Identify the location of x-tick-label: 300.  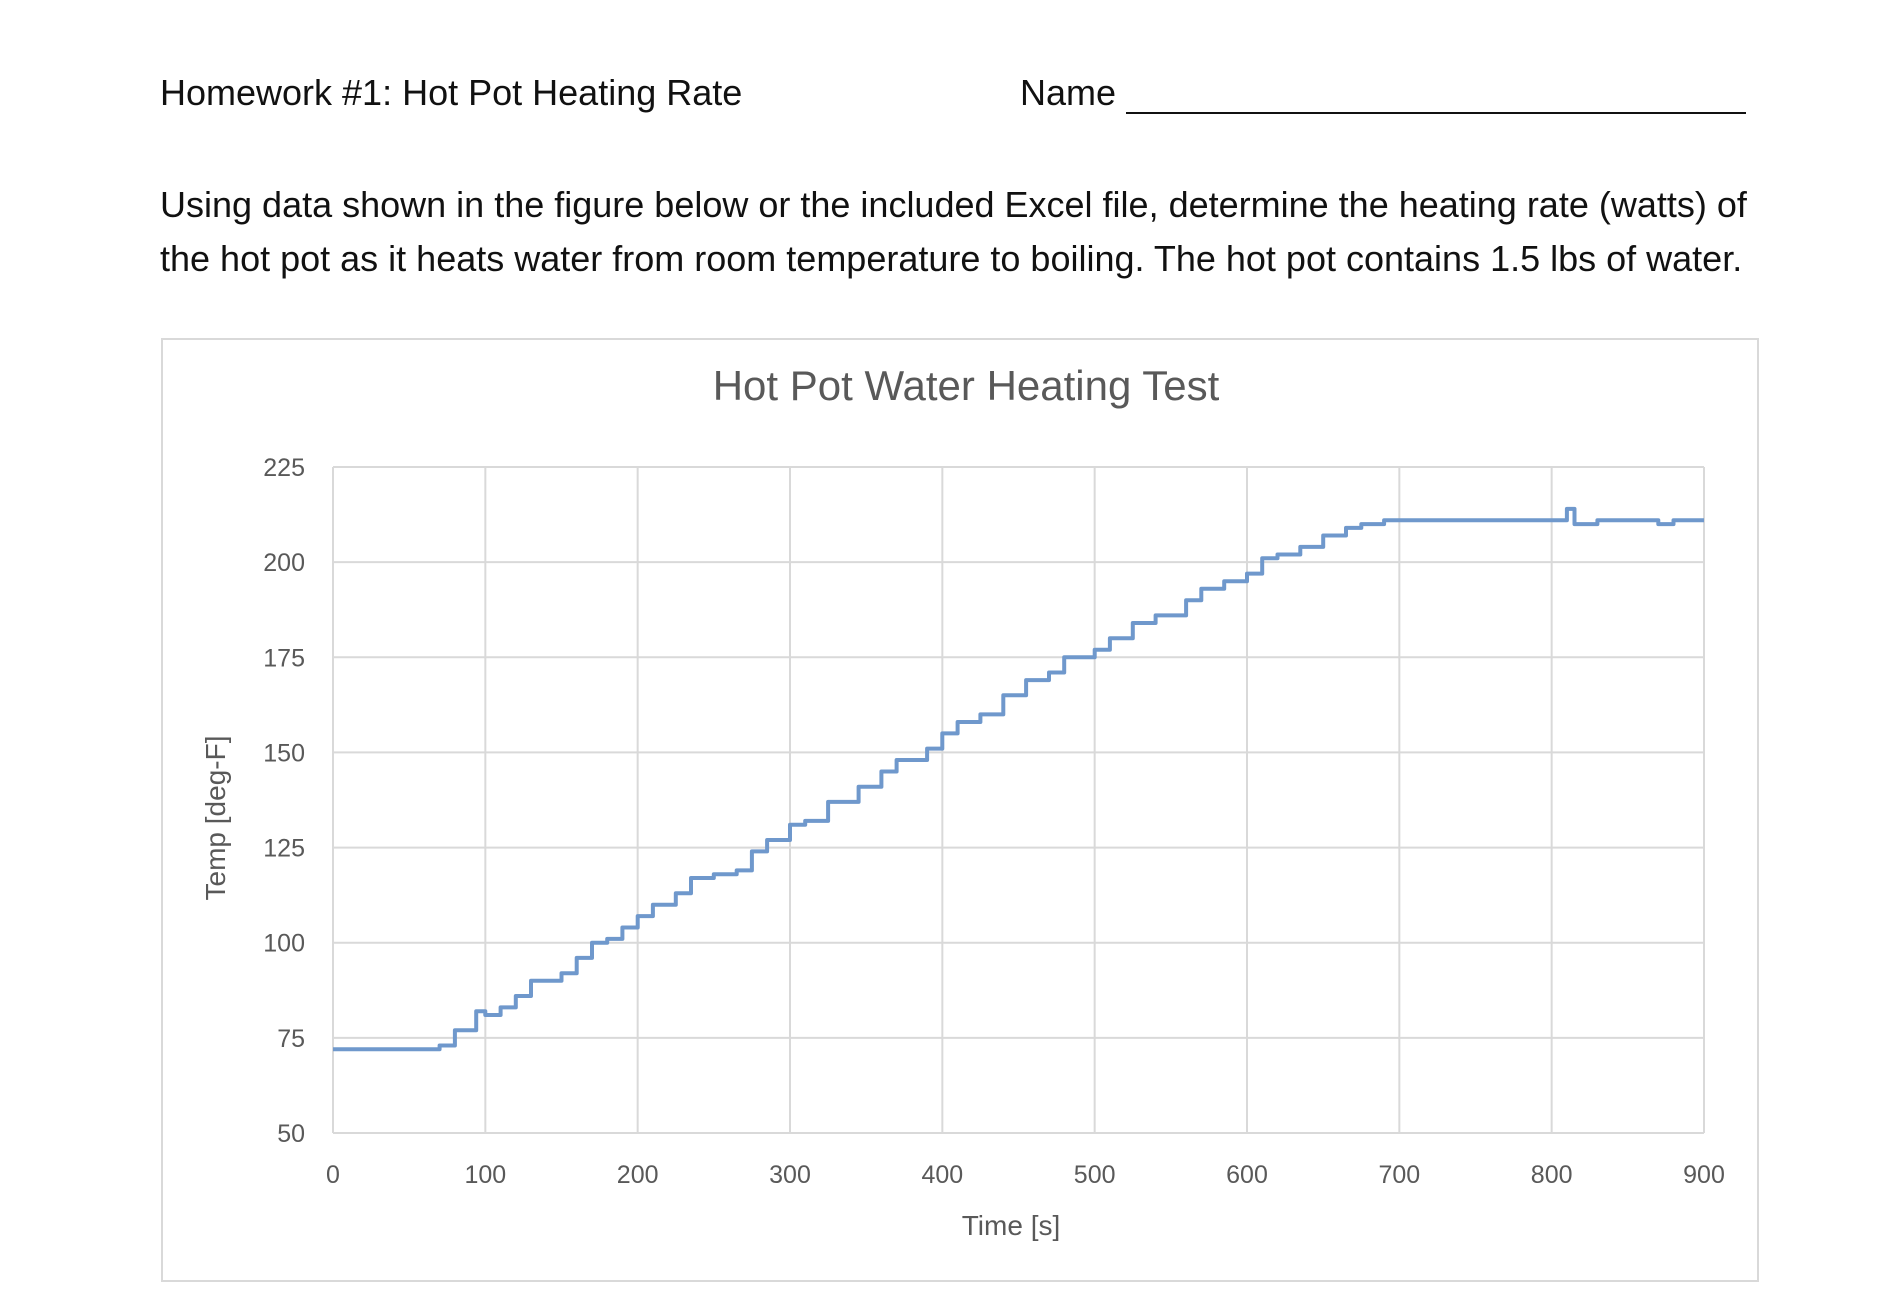
(790, 1175).